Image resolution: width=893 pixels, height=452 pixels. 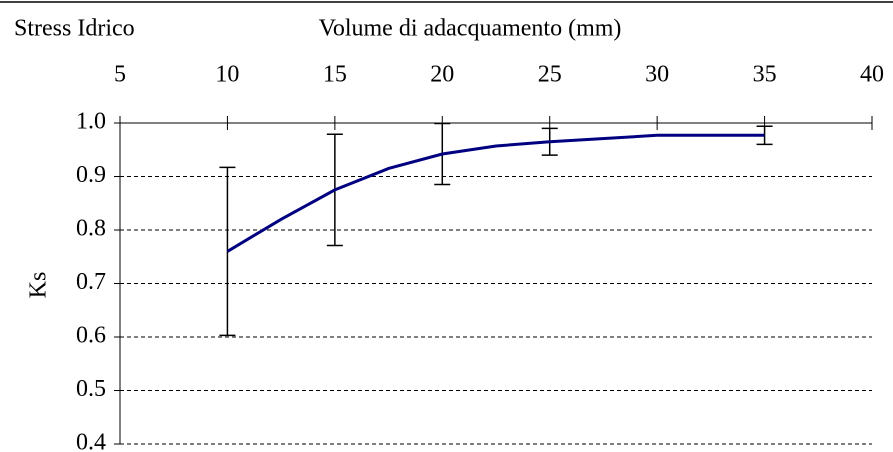 What do you see at coordinates (91, 175) in the screenshot?
I see `y-tick-label: 0.9` at bounding box center [91, 175].